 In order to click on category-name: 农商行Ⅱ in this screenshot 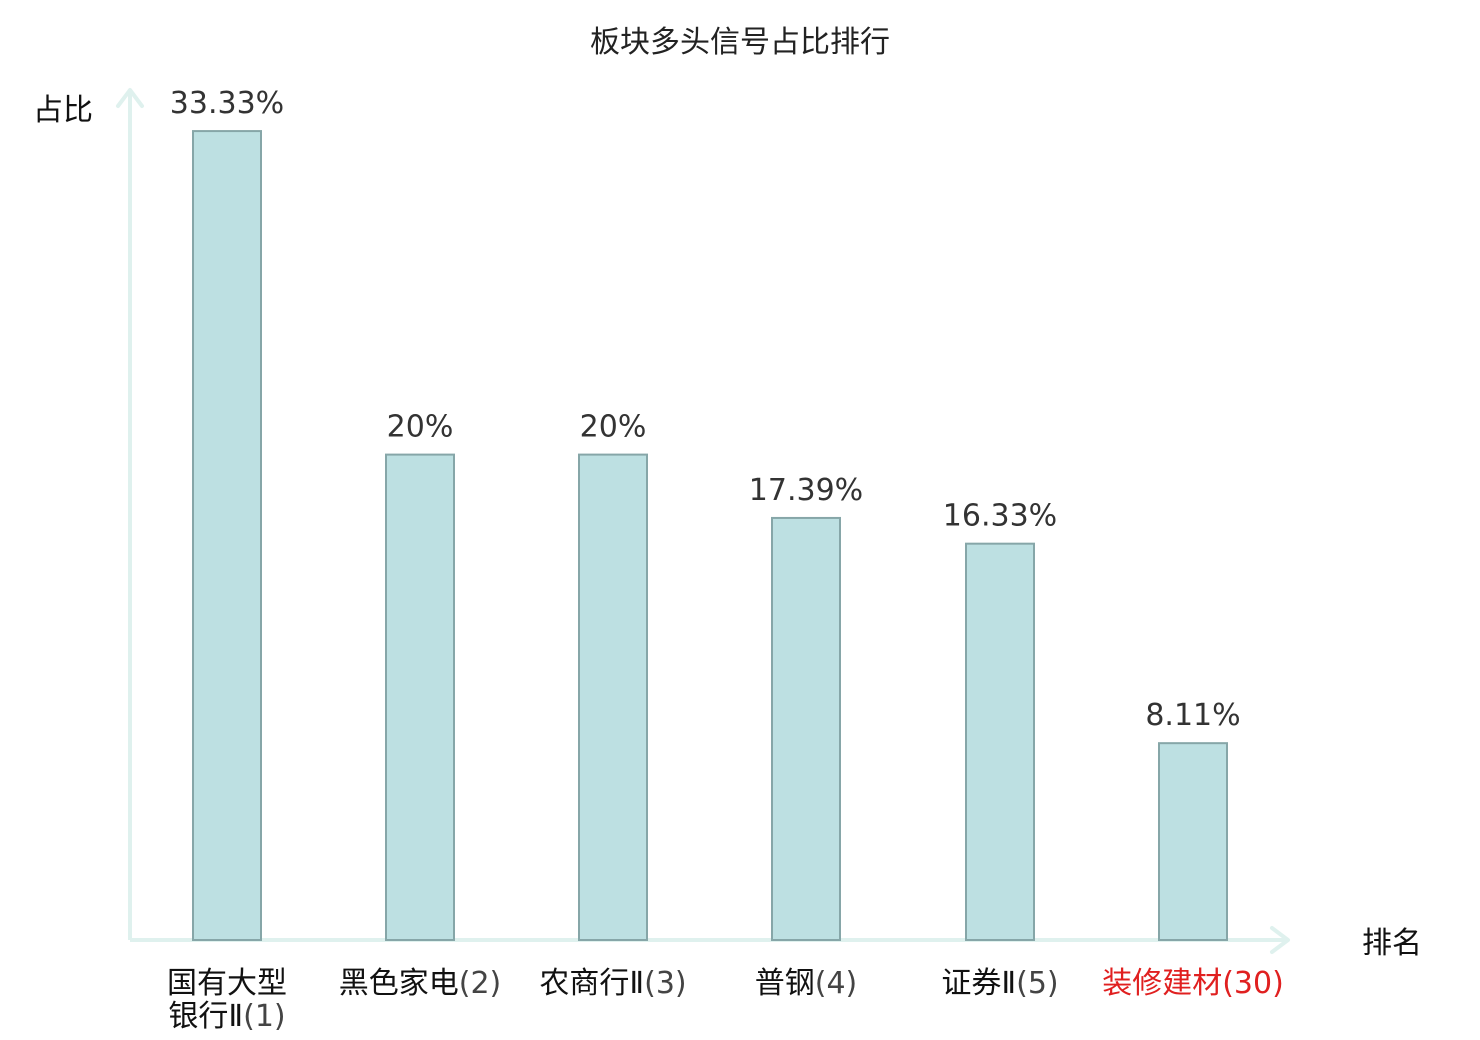, I will do `click(591, 983)`.